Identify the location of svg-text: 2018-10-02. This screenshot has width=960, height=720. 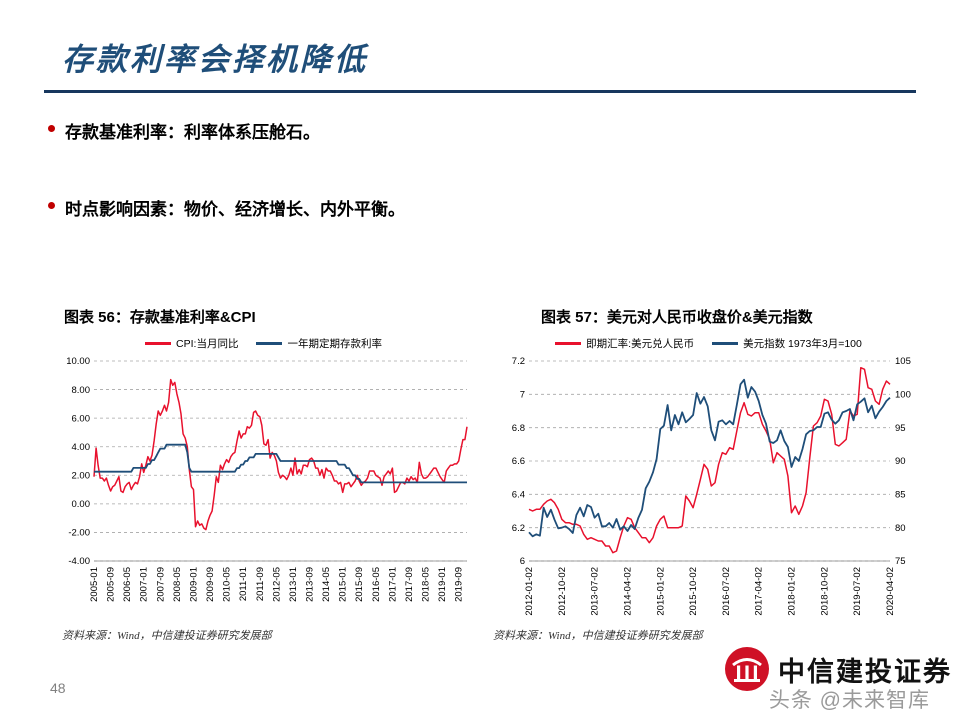
(824, 591).